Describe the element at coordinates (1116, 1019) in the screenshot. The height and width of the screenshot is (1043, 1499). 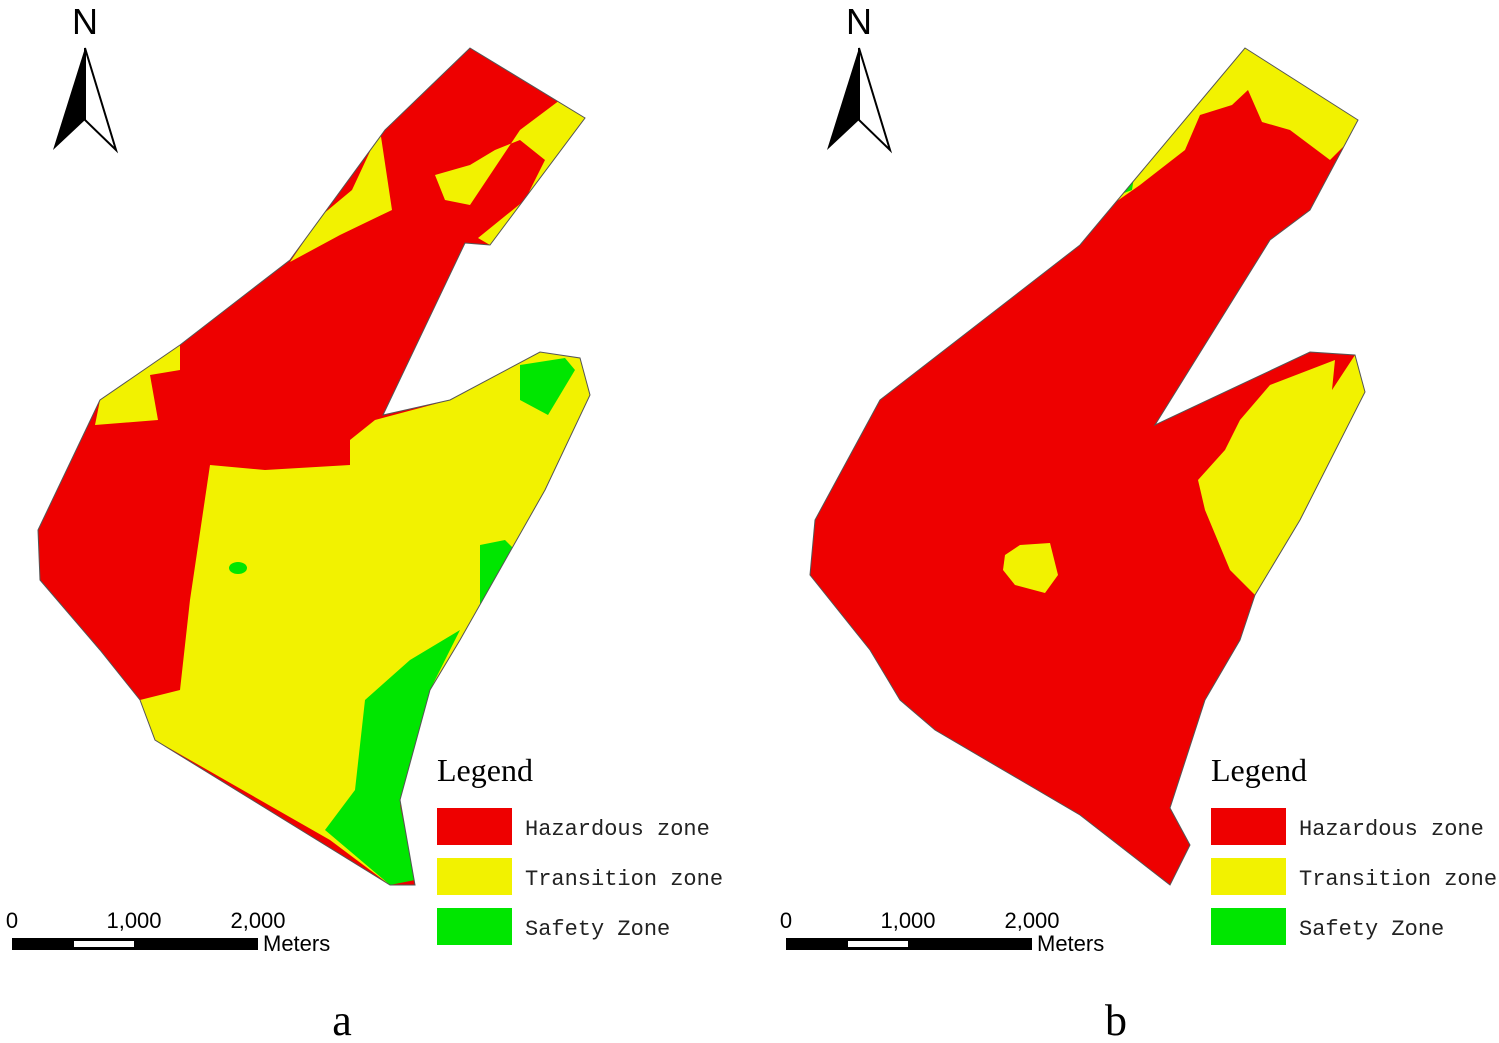
I see `panel-label: b` at that location.